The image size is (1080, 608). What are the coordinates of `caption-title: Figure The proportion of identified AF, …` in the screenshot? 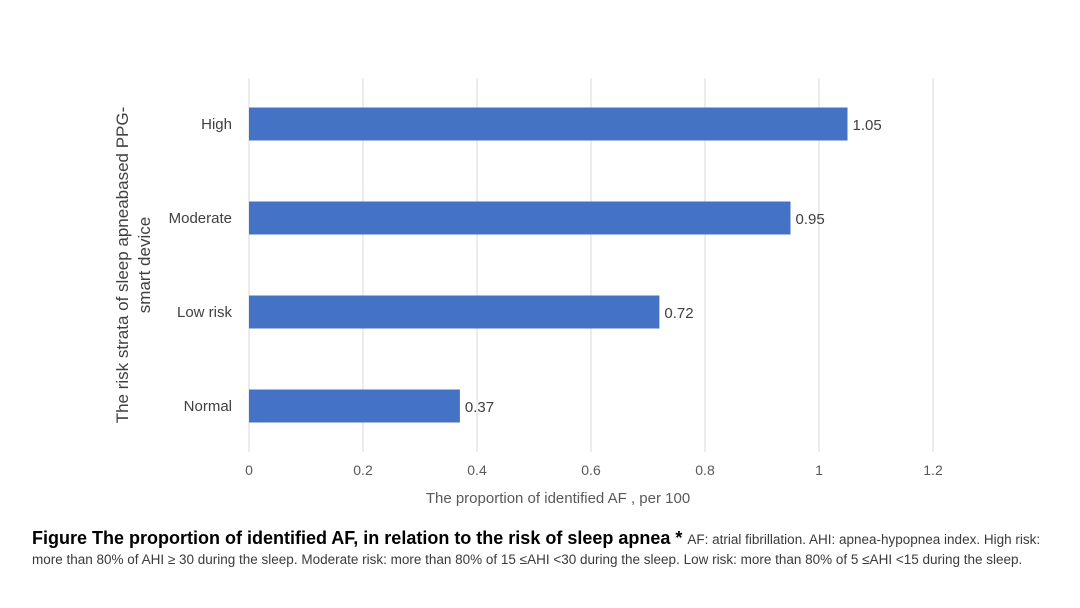 It's located at (351, 538).